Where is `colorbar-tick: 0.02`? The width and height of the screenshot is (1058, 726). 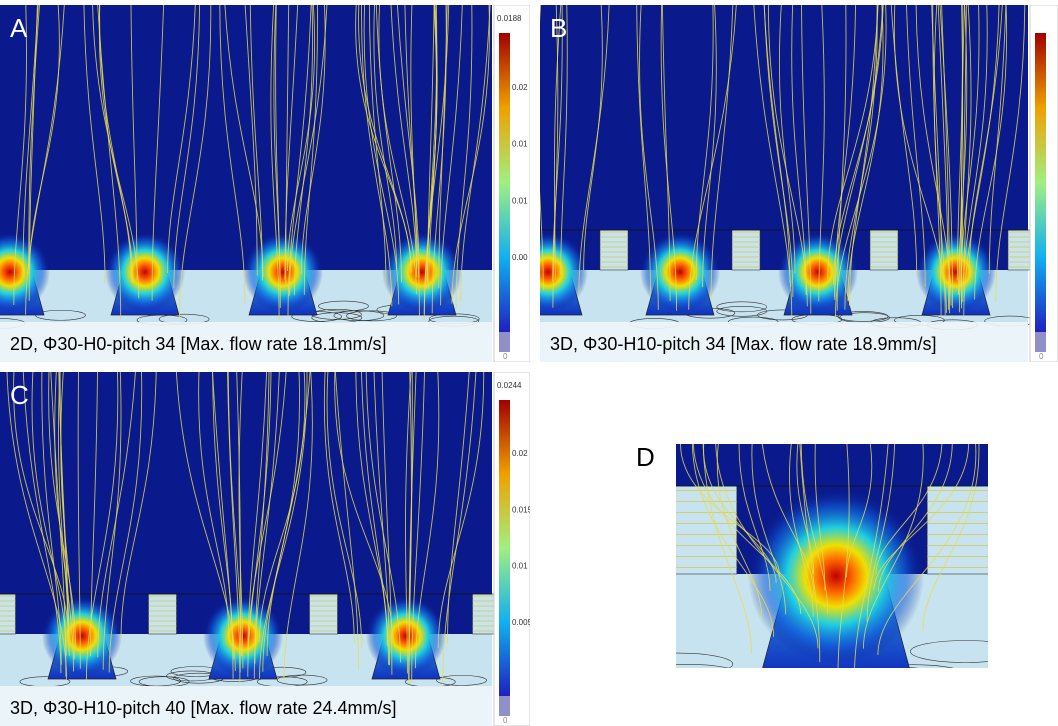
colorbar-tick: 0.02 is located at coordinates (520, 453).